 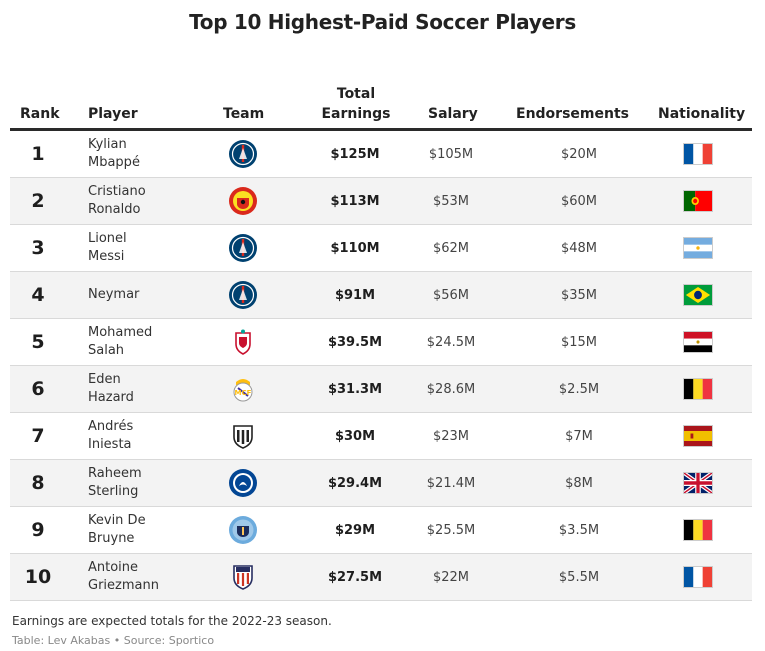 What do you see at coordinates (355, 342) in the screenshot?
I see `total-earnings-cell: $39.5M` at bounding box center [355, 342].